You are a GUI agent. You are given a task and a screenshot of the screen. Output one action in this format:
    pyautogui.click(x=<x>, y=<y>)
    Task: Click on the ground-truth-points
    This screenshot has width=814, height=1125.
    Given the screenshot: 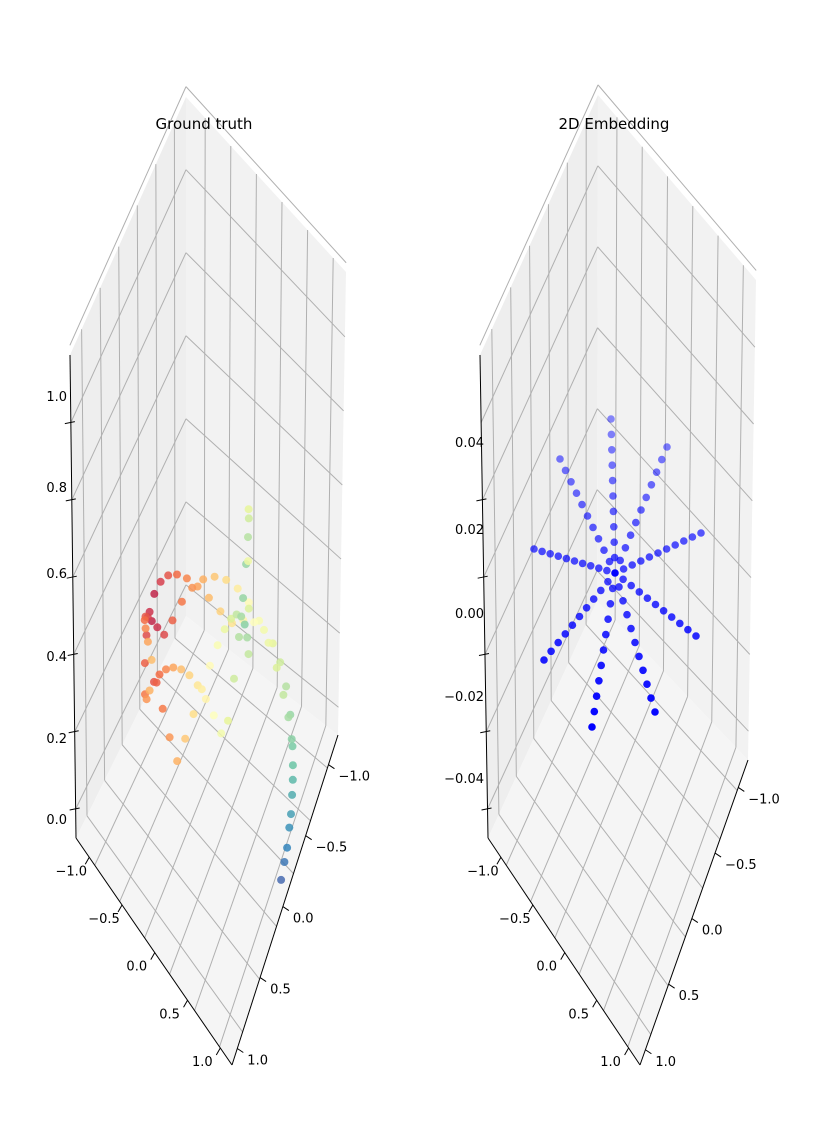 What is the action you would take?
    pyautogui.click(x=218, y=694)
    